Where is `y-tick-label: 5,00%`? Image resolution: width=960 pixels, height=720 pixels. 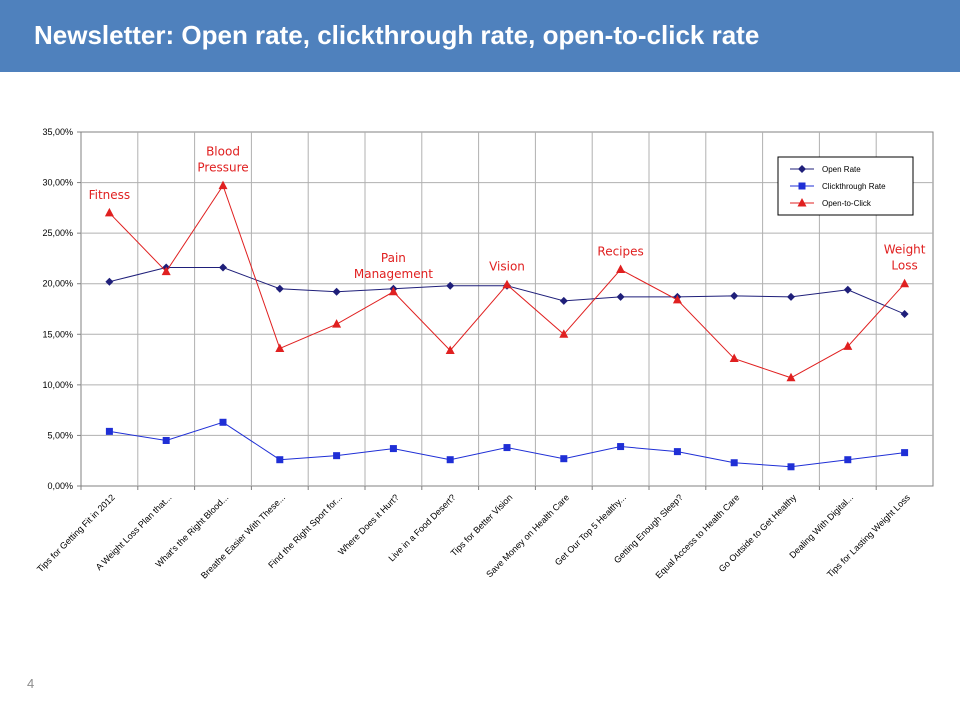
y-tick-label: 5,00% is located at coordinates (60, 435).